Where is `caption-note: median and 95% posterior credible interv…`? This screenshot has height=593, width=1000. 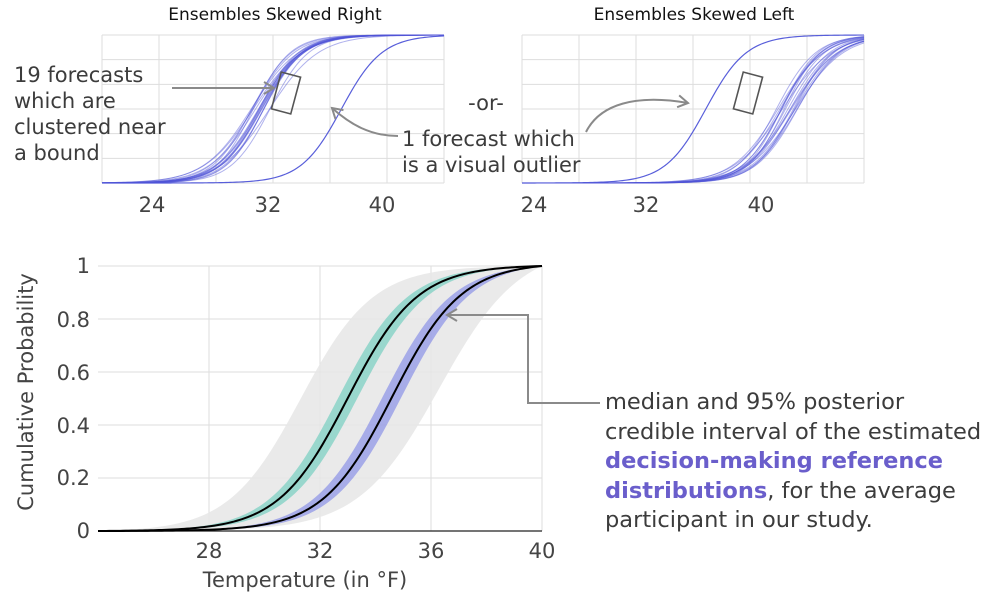 caption-note: median and 95% posterior credible interv… is located at coordinates (800, 462).